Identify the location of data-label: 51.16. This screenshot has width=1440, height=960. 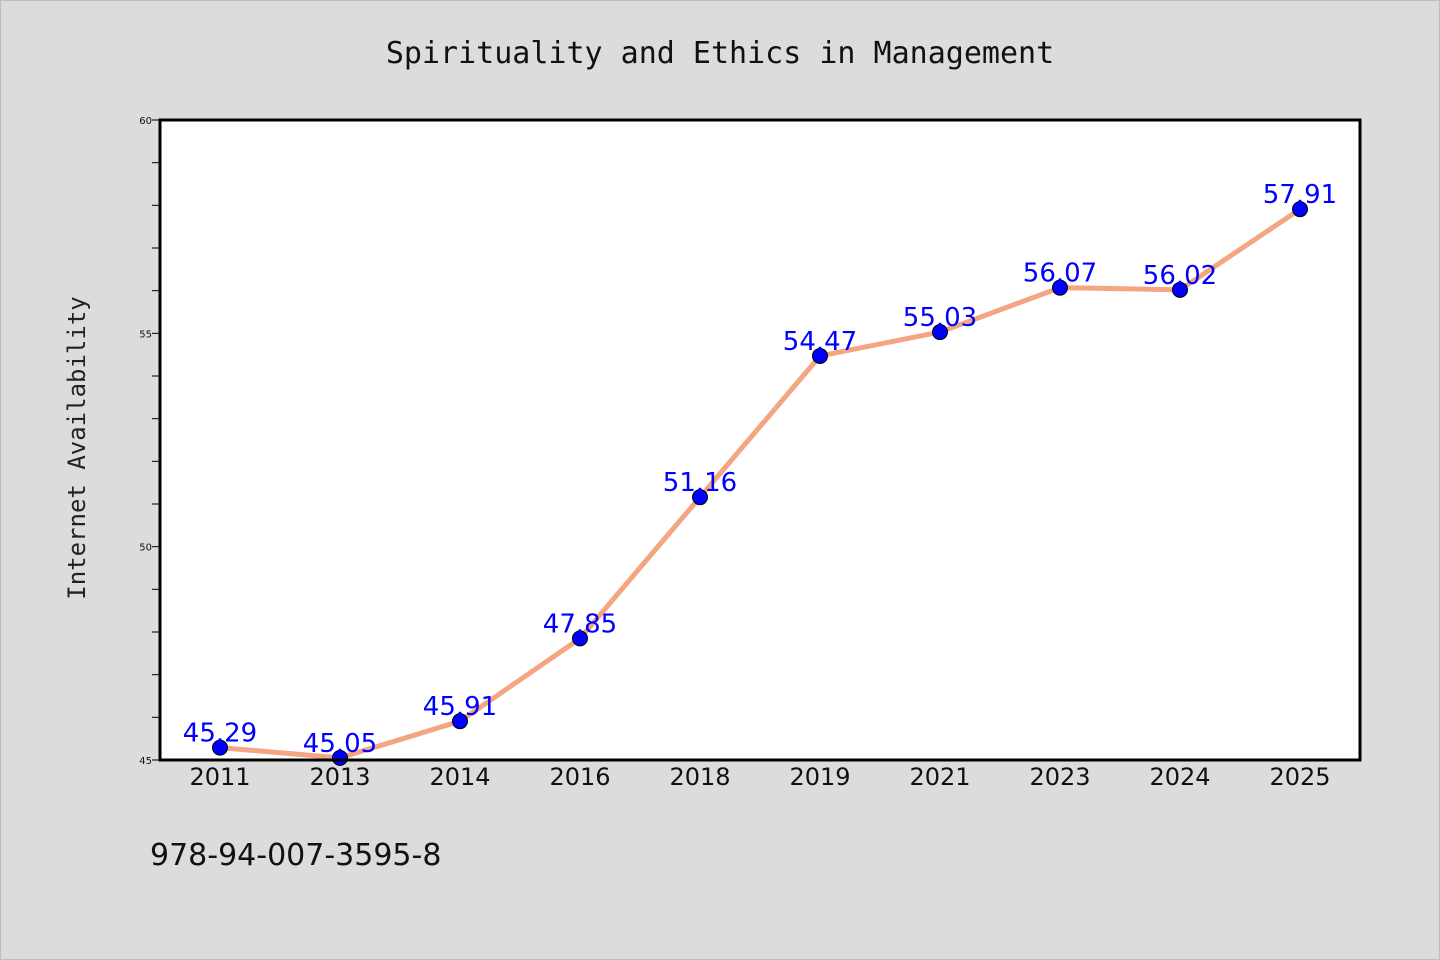
(700, 483).